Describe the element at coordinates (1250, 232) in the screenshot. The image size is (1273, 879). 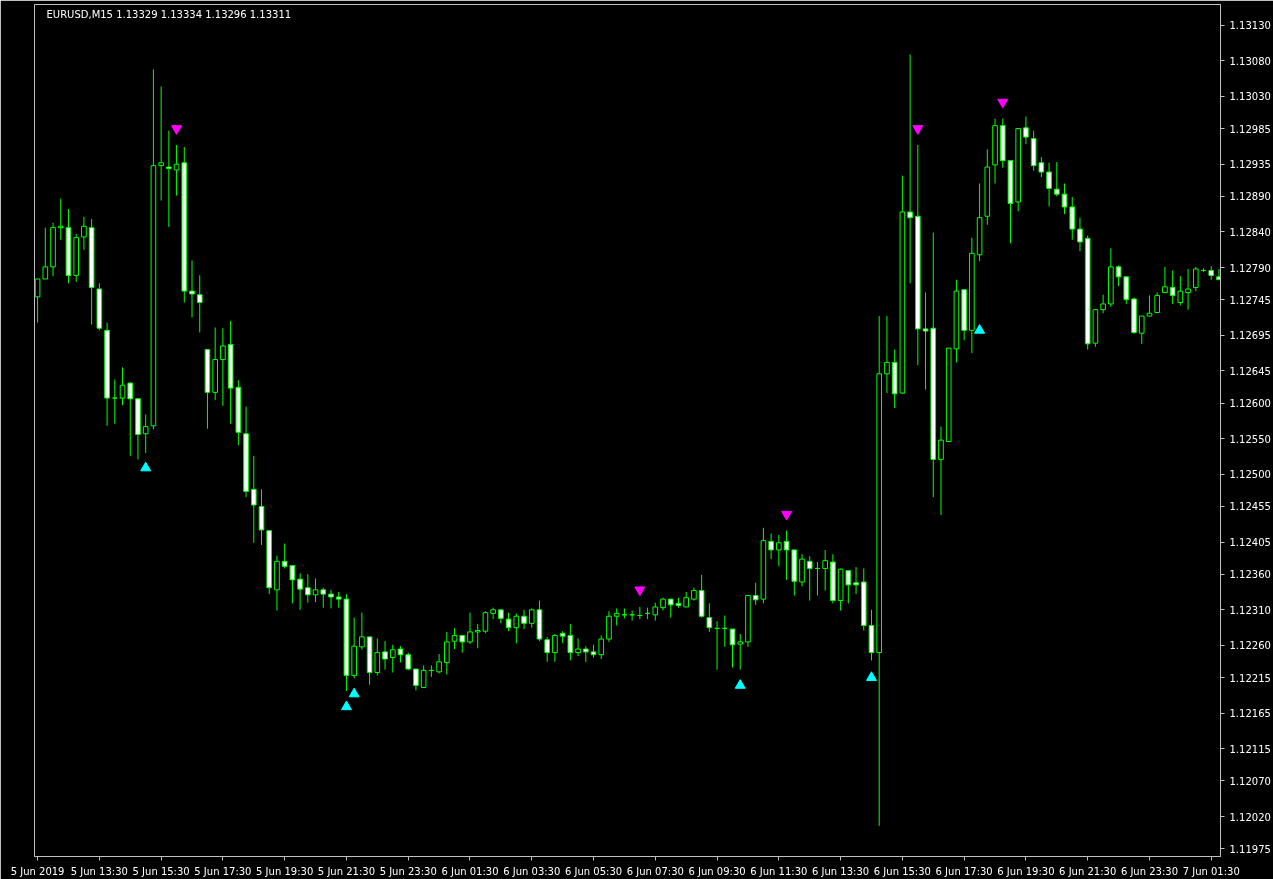
I see `y-tick-label: 1.12840` at that location.